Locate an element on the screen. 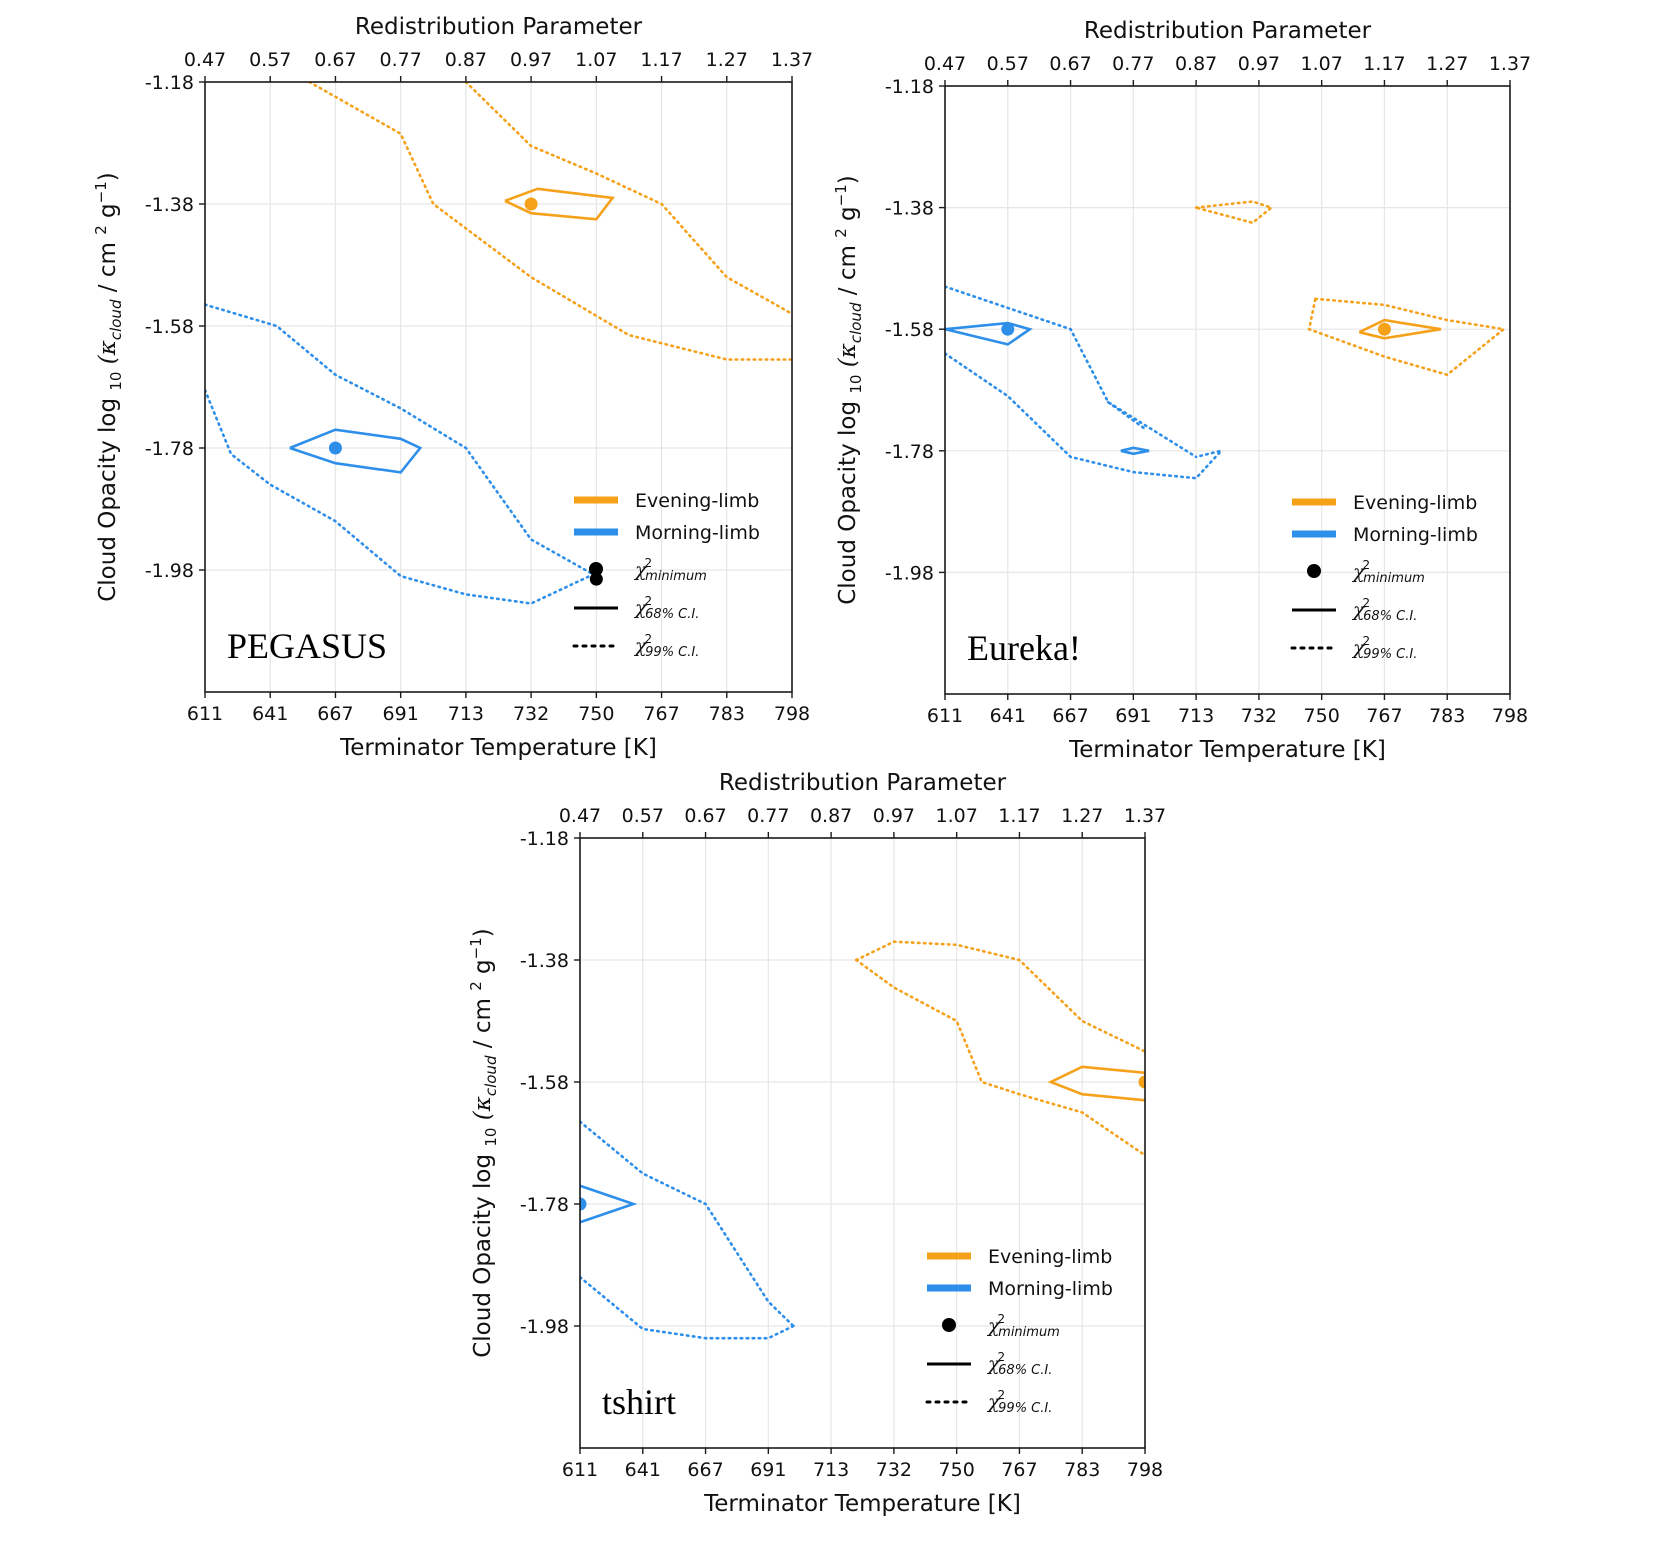  x-tick-label: 611 is located at coordinates (205, 714).